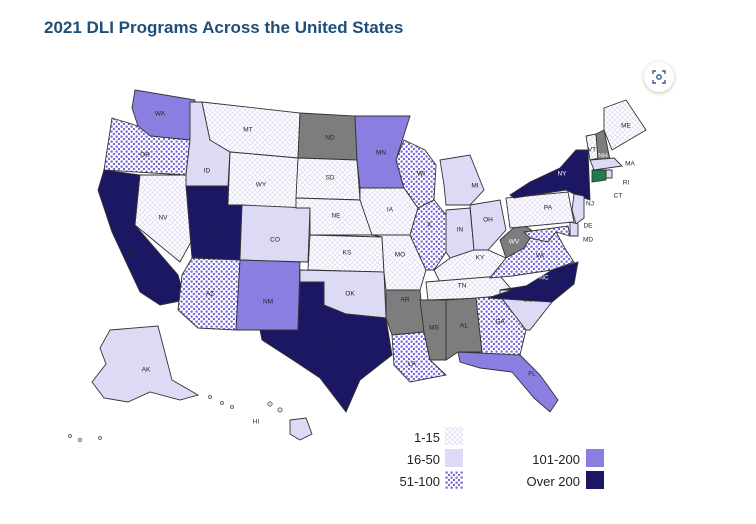 The image size is (756, 524). Describe the element at coordinates (462, 286) in the screenshot. I see `label-tn: TN` at that location.